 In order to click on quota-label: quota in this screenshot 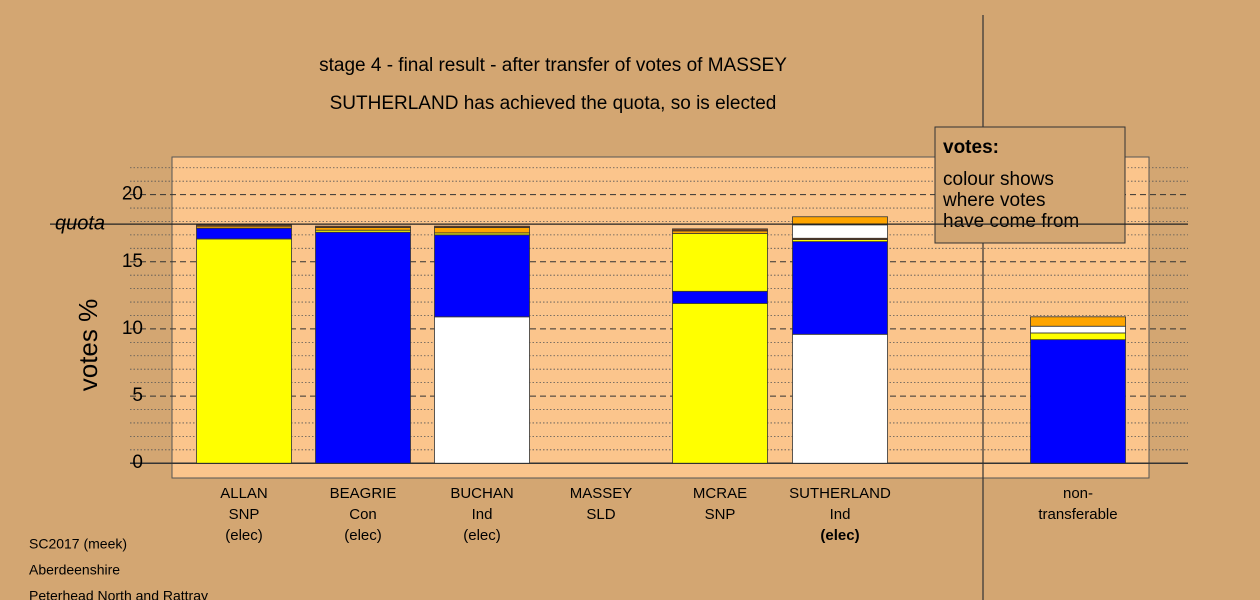, I will do `click(80, 223)`.